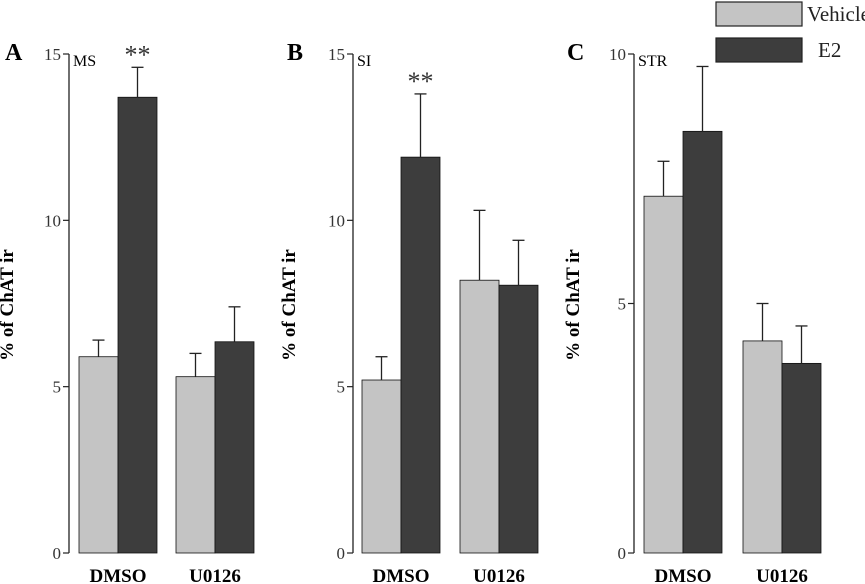  Describe the element at coordinates (782, 575) in the screenshot. I see `panel-c-xtick-label-u0126: U0126` at that location.